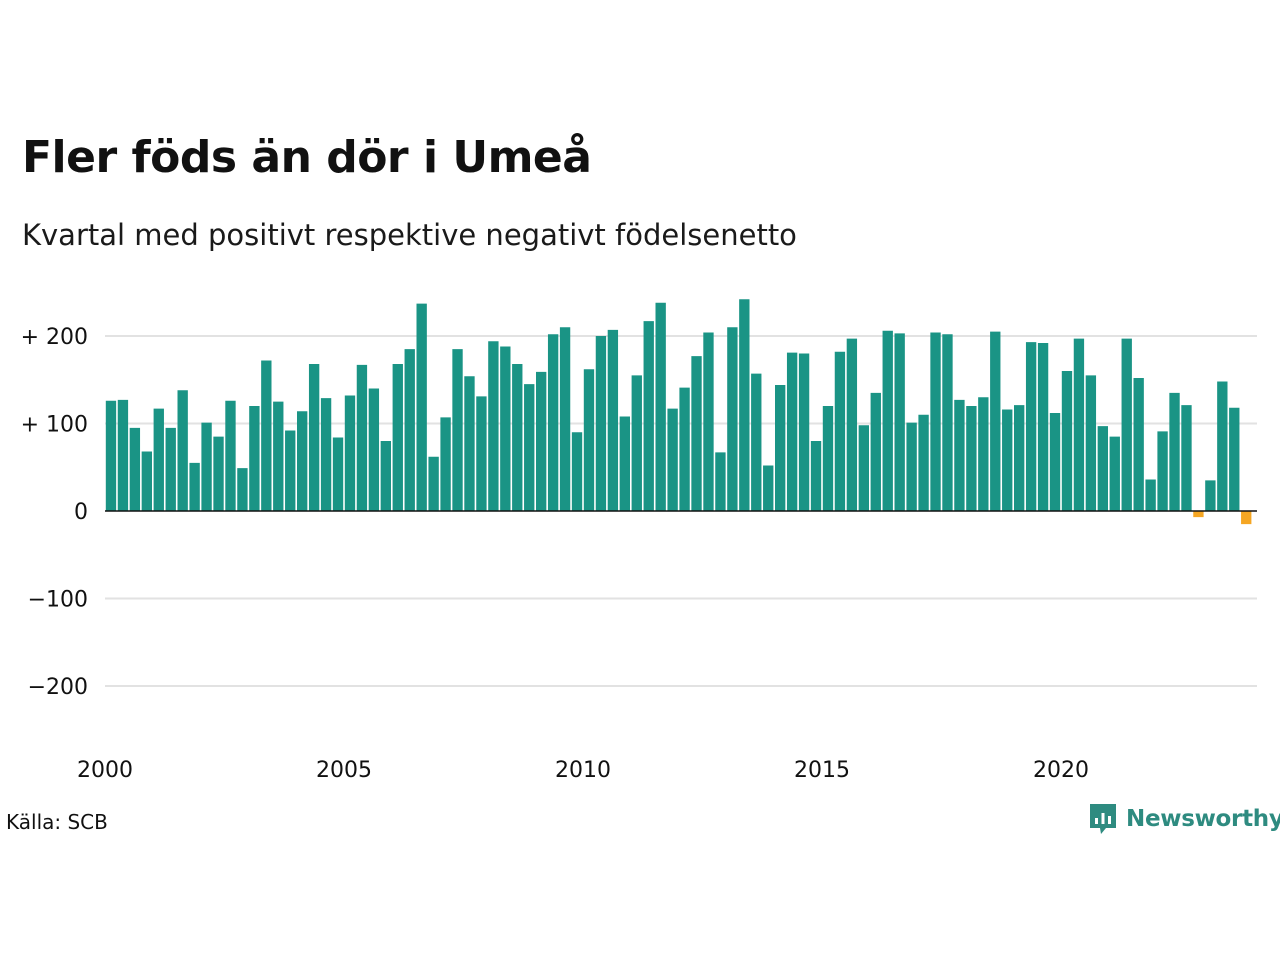 Image resolution: width=1280 pixels, height=960 pixels. What do you see at coordinates (105, 770) in the screenshot?
I see `x-tick-label: 2000` at bounding box center [105, 770].